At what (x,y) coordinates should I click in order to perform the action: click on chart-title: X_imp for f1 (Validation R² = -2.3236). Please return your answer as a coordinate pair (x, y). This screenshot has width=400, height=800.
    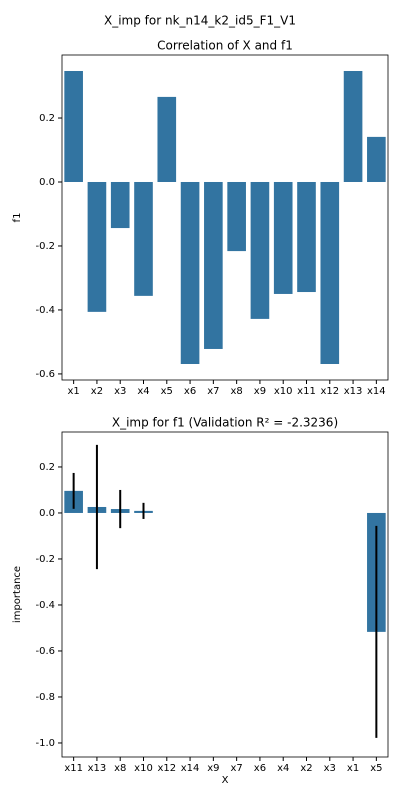
    Looking at the image, I should click on (225, 423).